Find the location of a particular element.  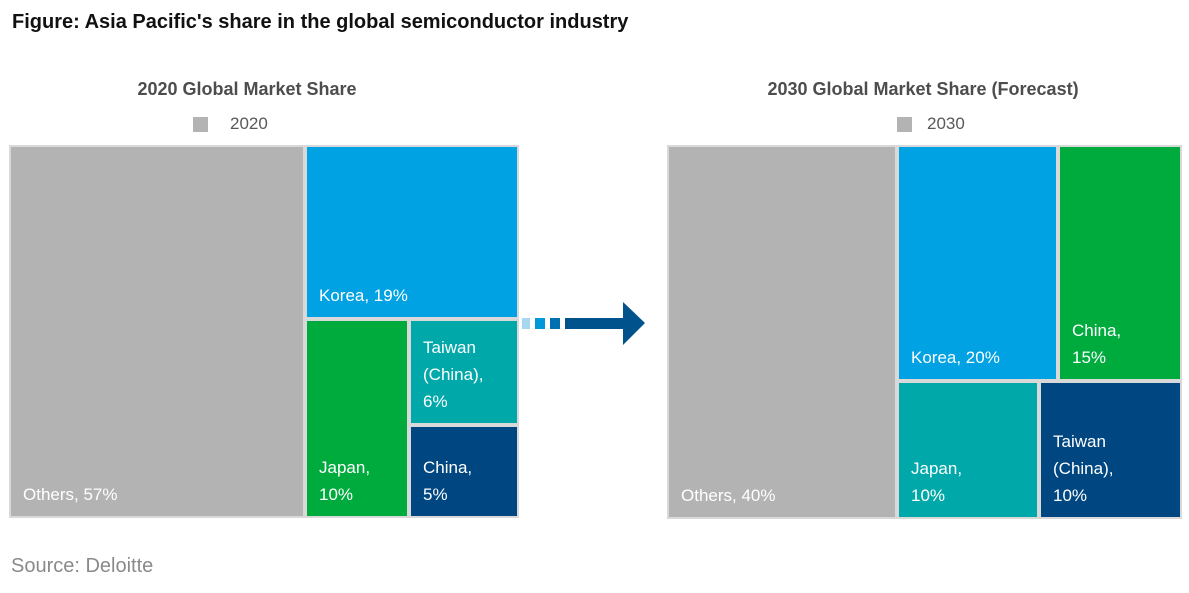

cell-label-line: Korea, 19% is located at coordinates (363, 295).